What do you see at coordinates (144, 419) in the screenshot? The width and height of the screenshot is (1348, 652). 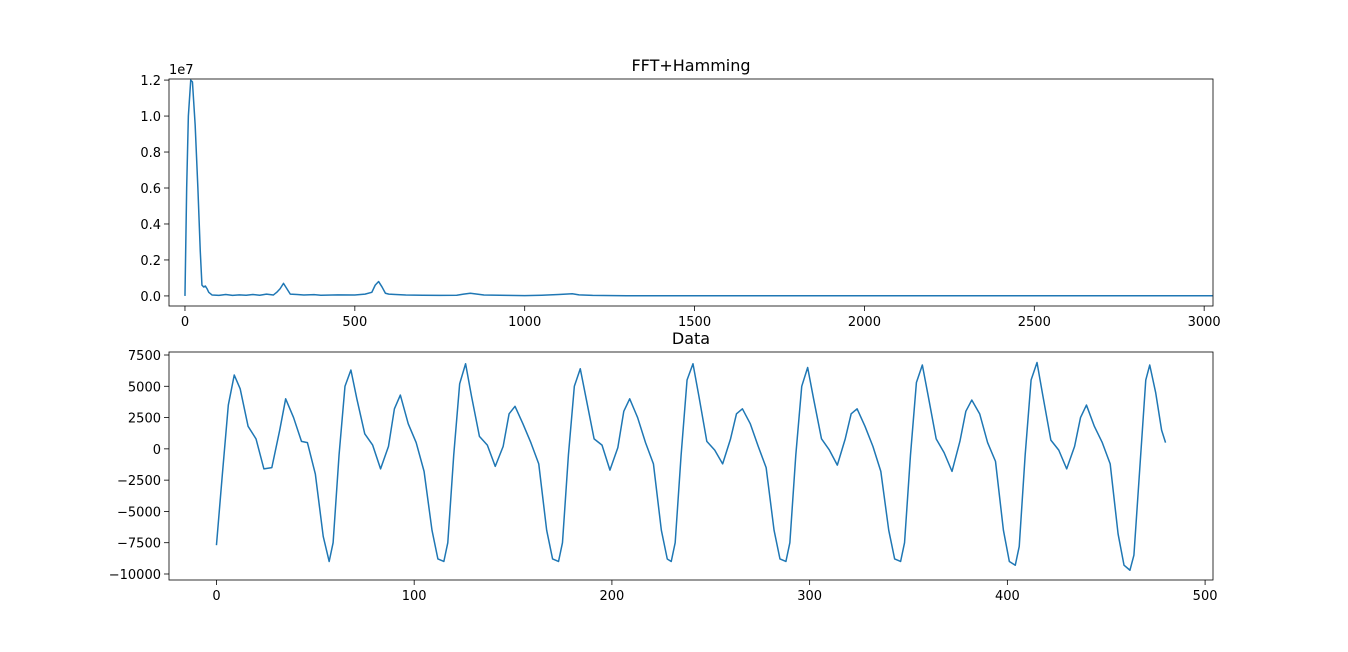 I see `y-tick-label: 2500` at bounding box center [144, 419].